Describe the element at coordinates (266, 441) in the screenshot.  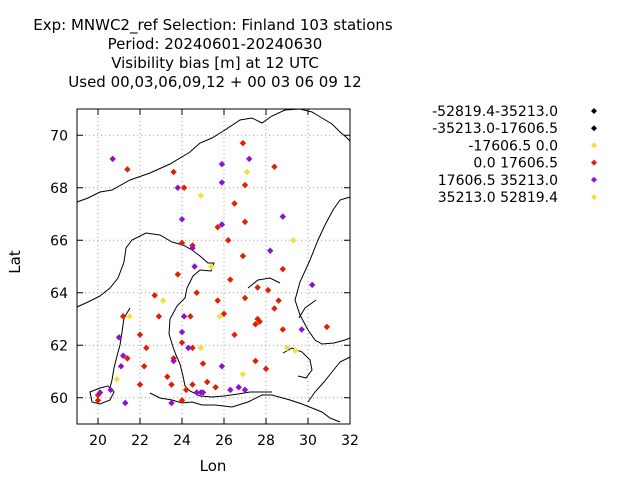
I see `x-tick-label-4: 28` at that location.